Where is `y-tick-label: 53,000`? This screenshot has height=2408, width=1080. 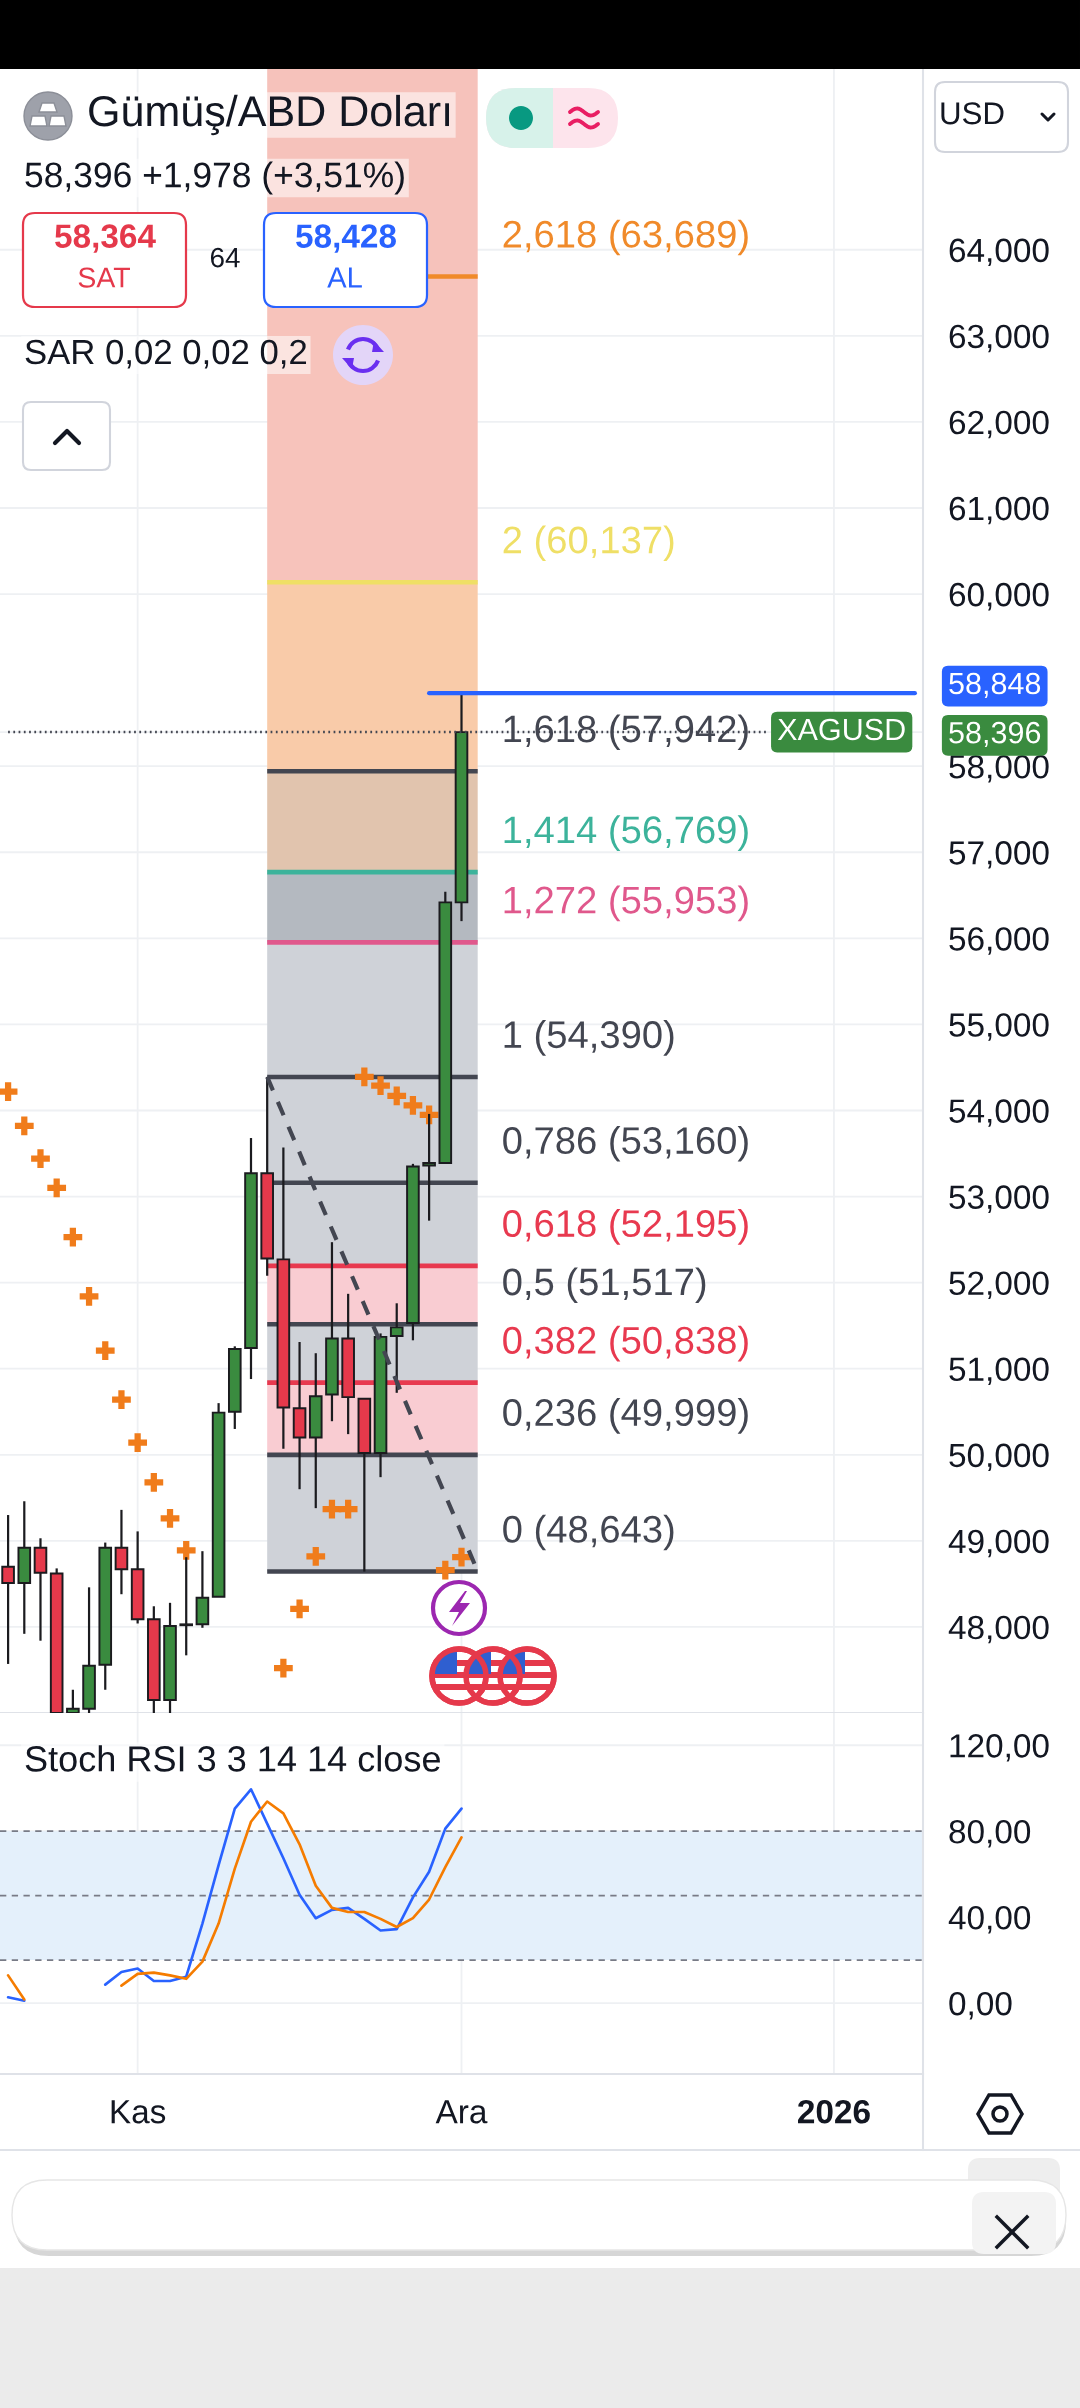
y-tick-label: 53,000 is located at coordinates (999, 1199).